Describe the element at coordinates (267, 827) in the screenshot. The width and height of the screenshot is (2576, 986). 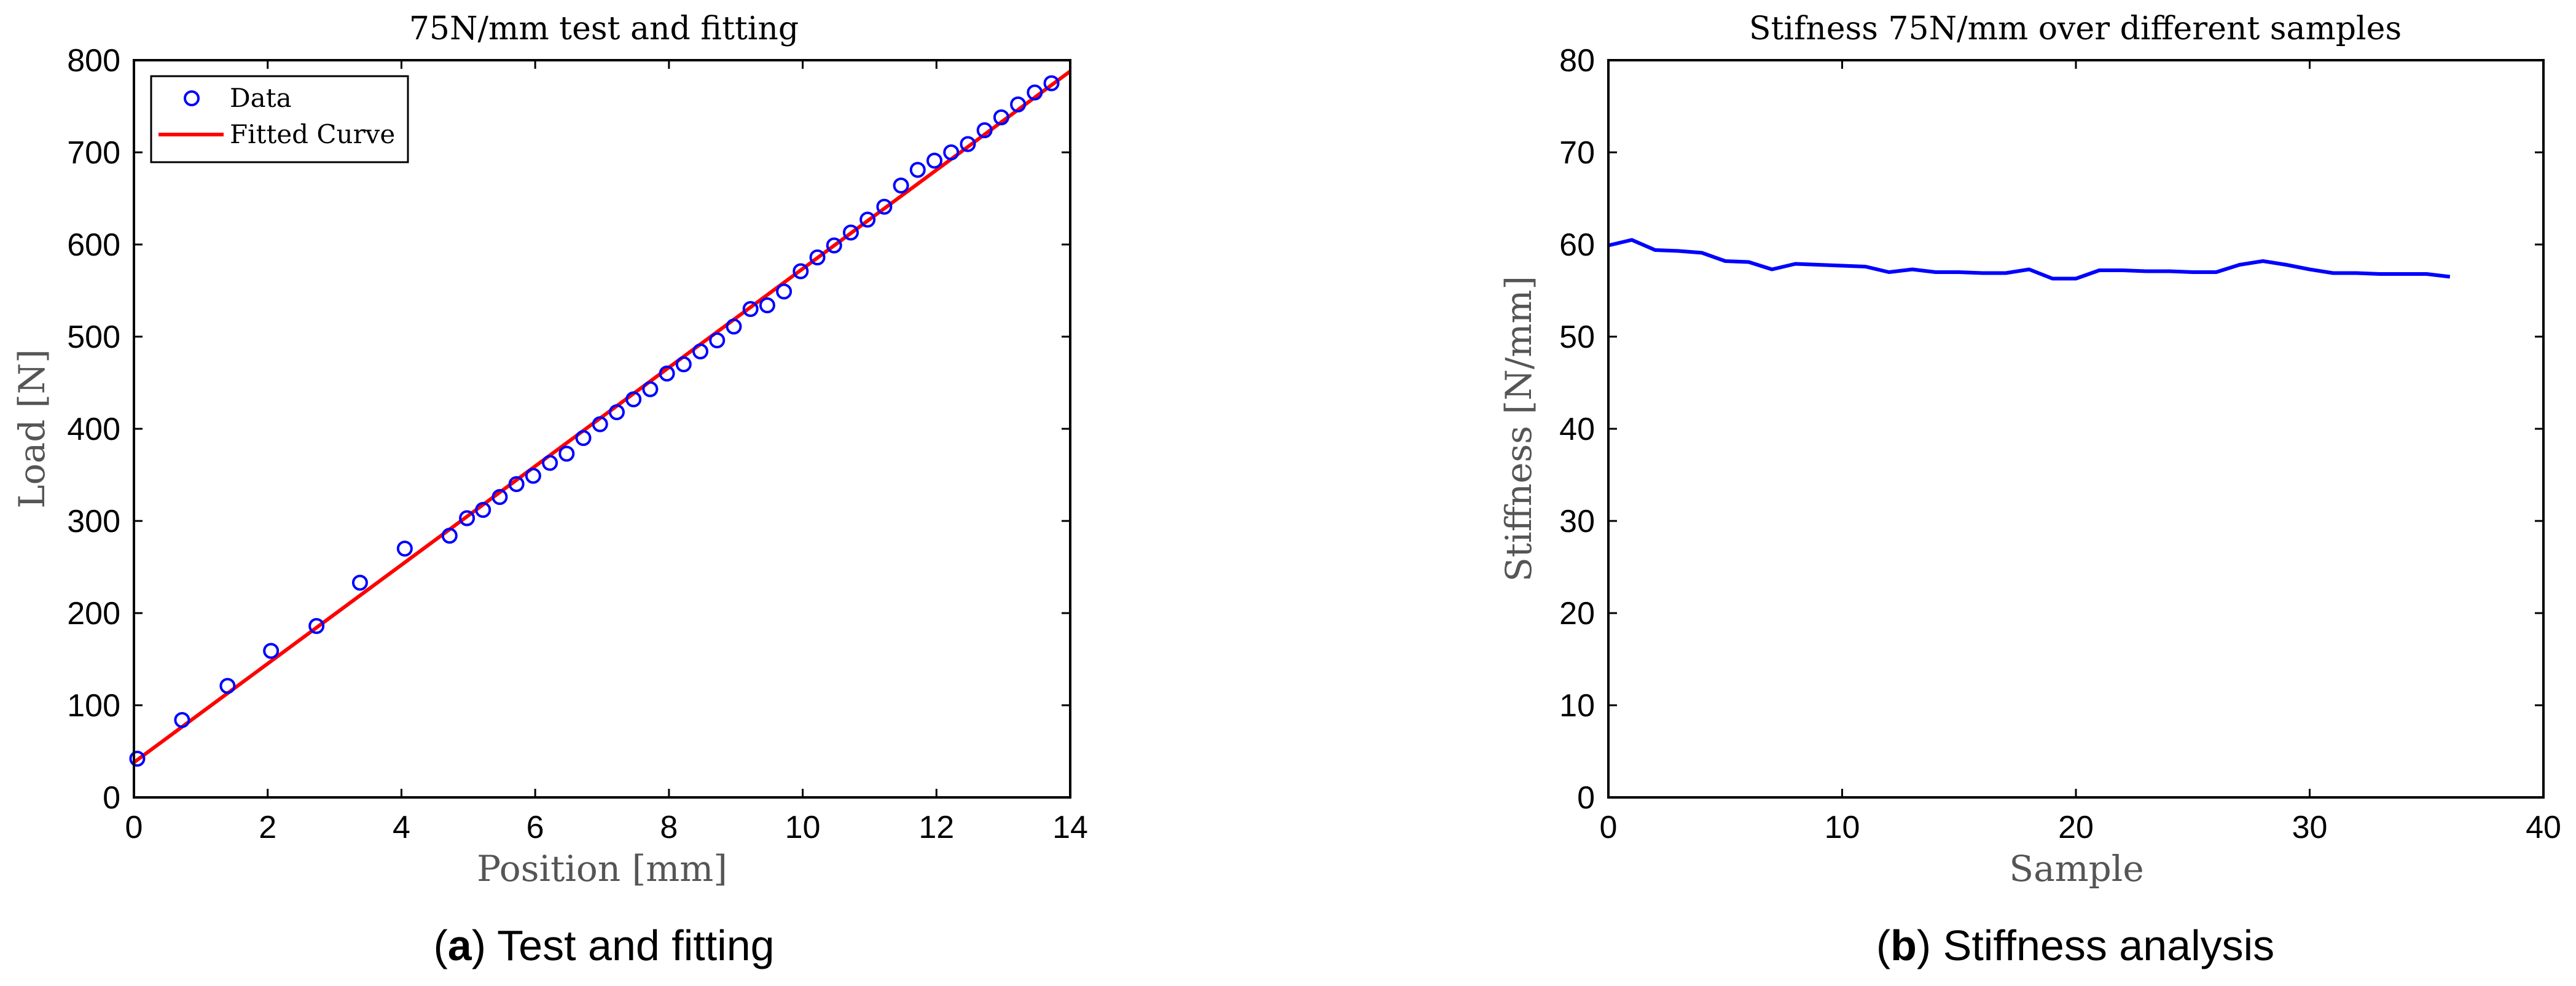
I see `x-tick-label: 2` at that location.